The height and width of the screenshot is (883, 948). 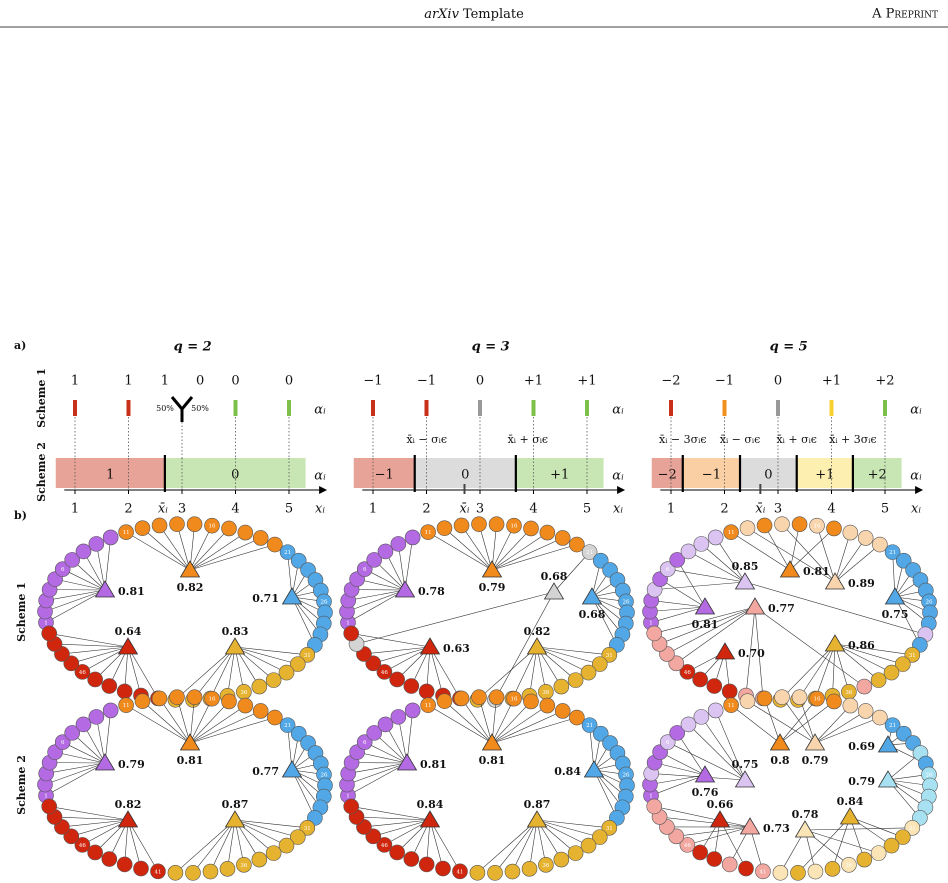 What do you see at coordinates (789, 347) in the screenshot?
I see `subpanel-title: q = 5` at bounding box center [789, 347].